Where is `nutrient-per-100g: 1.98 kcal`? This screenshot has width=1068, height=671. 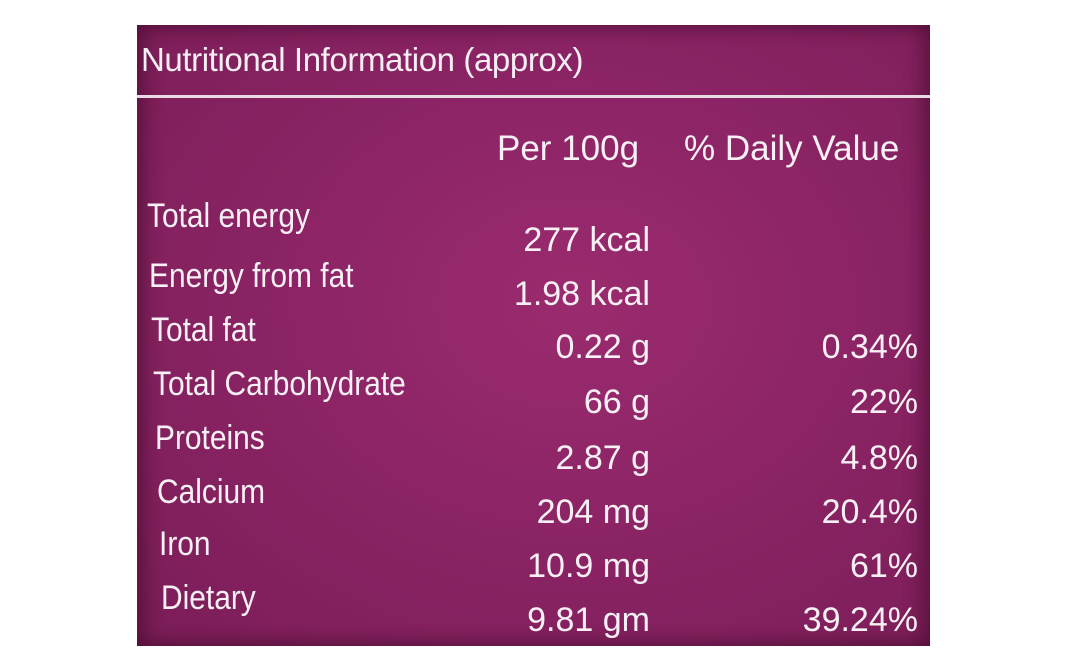 nutrient-per-100g: 1.98 kcal is located at coordinates (581, 294).